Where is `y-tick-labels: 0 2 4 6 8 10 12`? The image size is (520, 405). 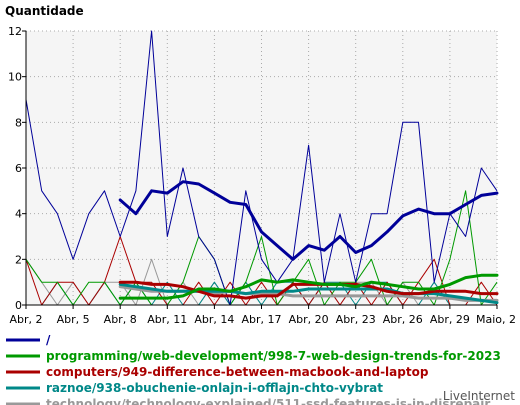 y-tick-labels: 0 2 4 6 8 10 12 is located at coordinates (15, 168).